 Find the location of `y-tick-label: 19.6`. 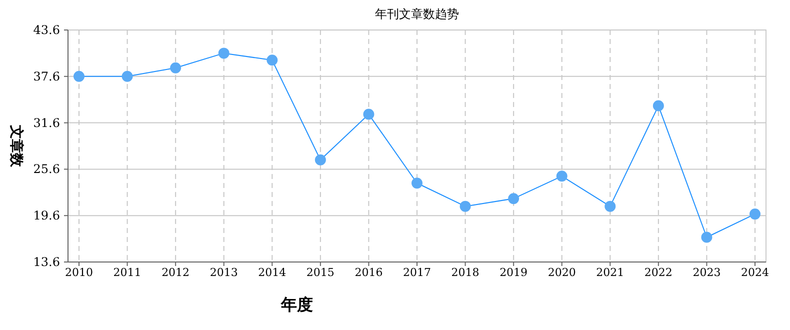

y-tick-label: 19.6 is located at coordinates (46, 215).